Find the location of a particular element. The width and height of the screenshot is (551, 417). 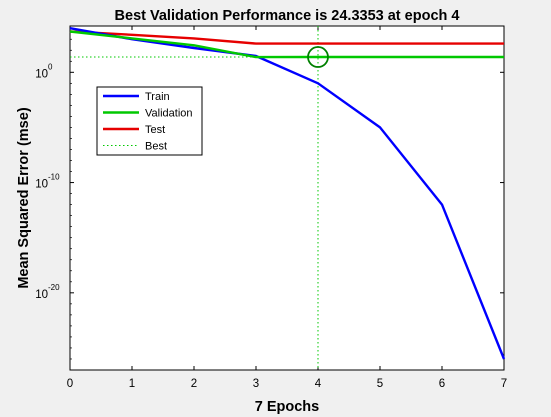

x-tick-label: 1 is located at coordinates (132, 384).